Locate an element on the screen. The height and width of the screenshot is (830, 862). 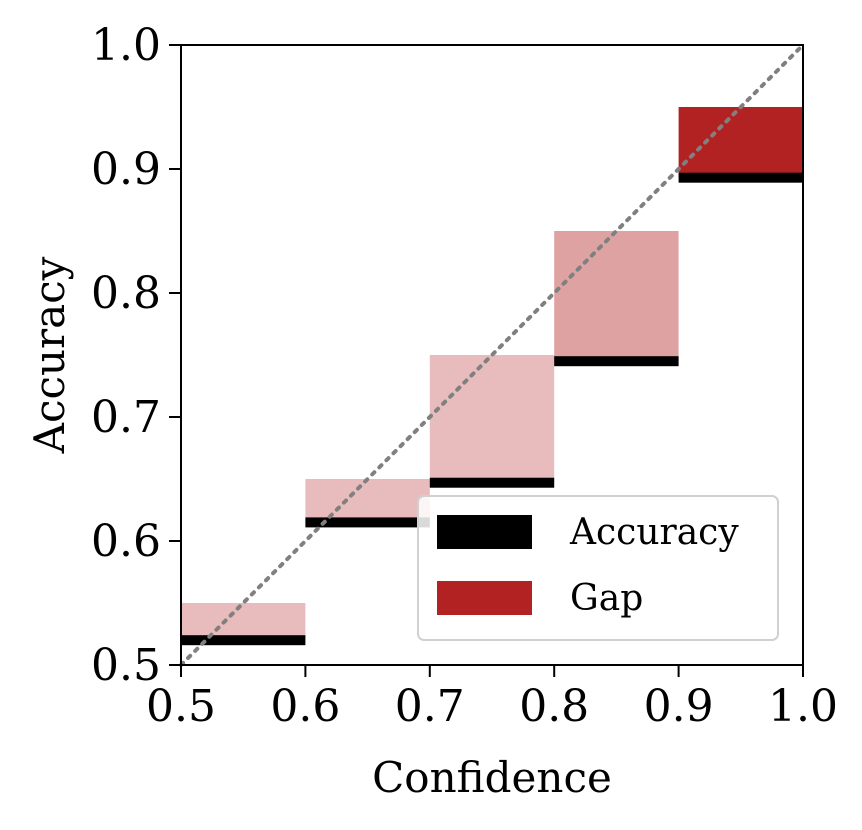
legend-swatch-gap is located at coordinates (484, 598).